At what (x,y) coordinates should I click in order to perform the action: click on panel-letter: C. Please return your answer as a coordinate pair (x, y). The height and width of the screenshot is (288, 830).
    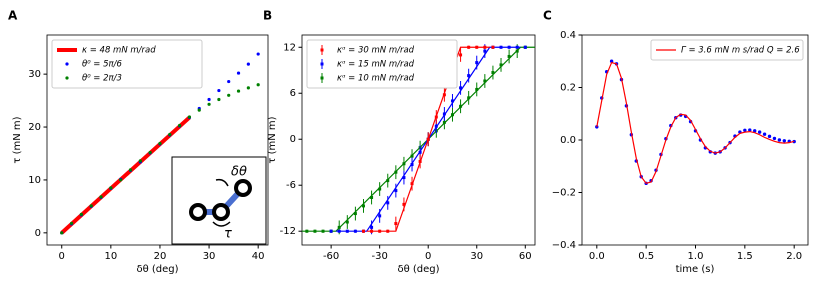
    Looking at the image, I should click on (547, 16).